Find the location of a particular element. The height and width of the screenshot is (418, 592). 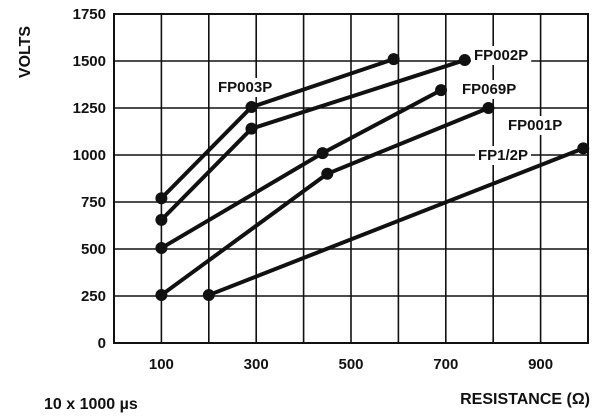

y-tick-label: 1750 is located at coordinates (89, 14).